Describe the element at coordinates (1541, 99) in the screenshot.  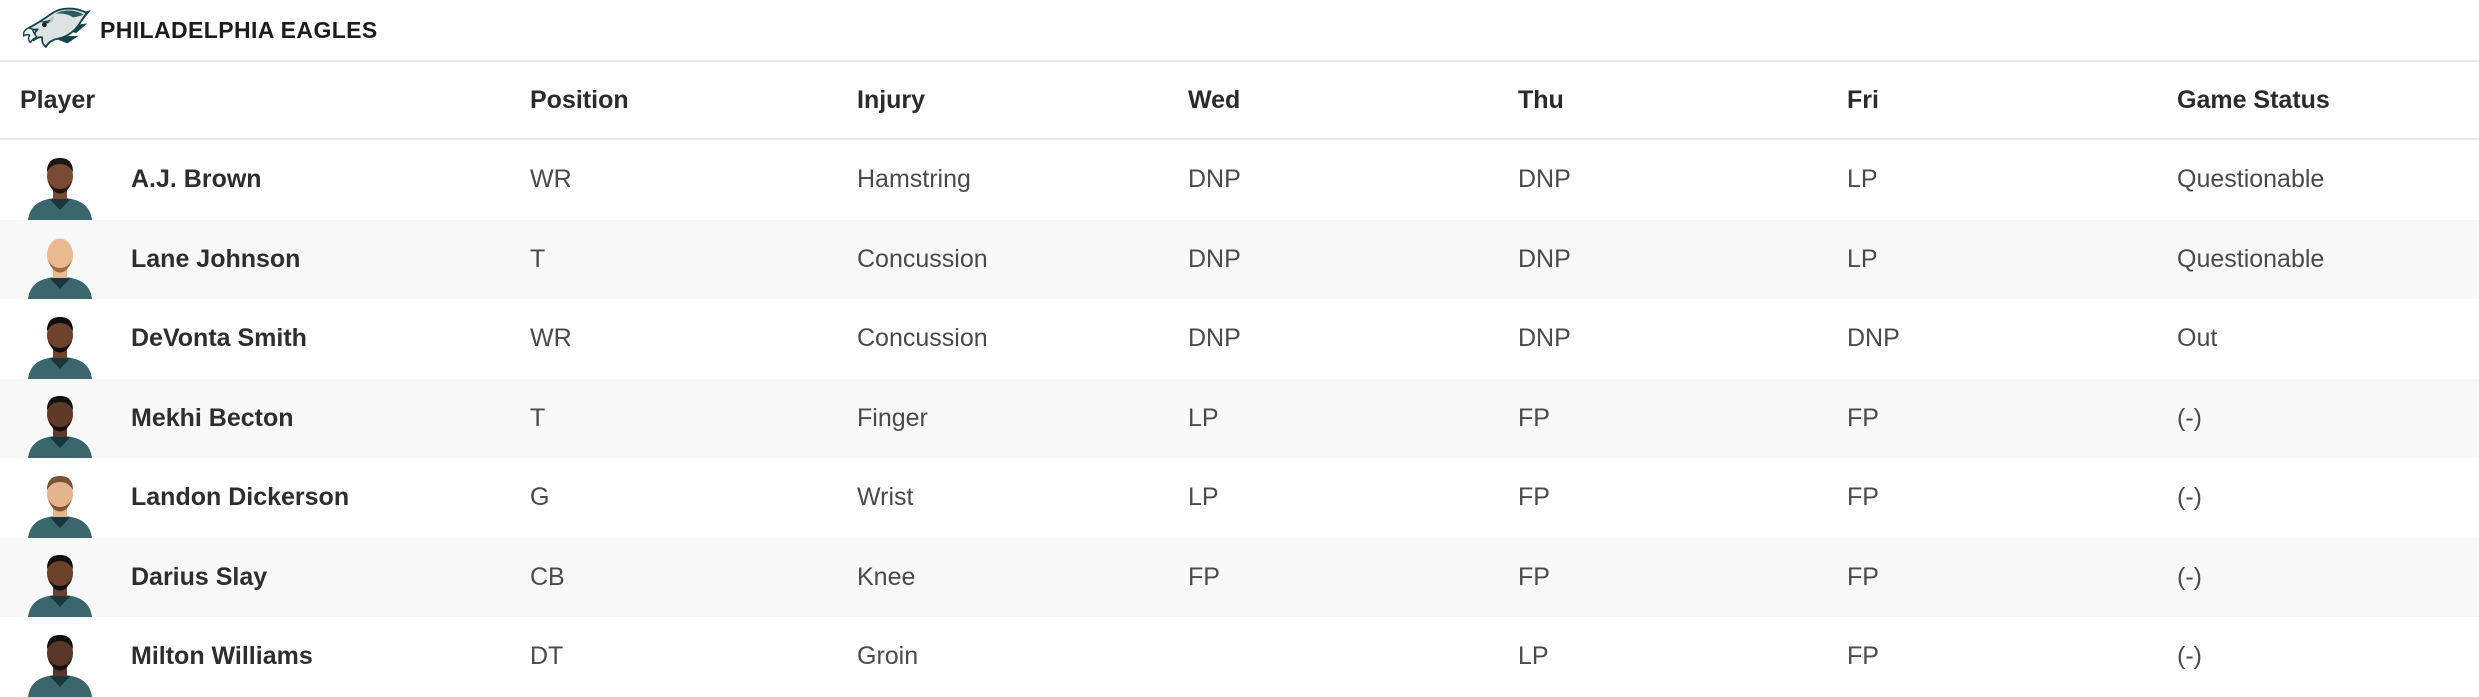
I see `column-header-thu: Thu` at that location.